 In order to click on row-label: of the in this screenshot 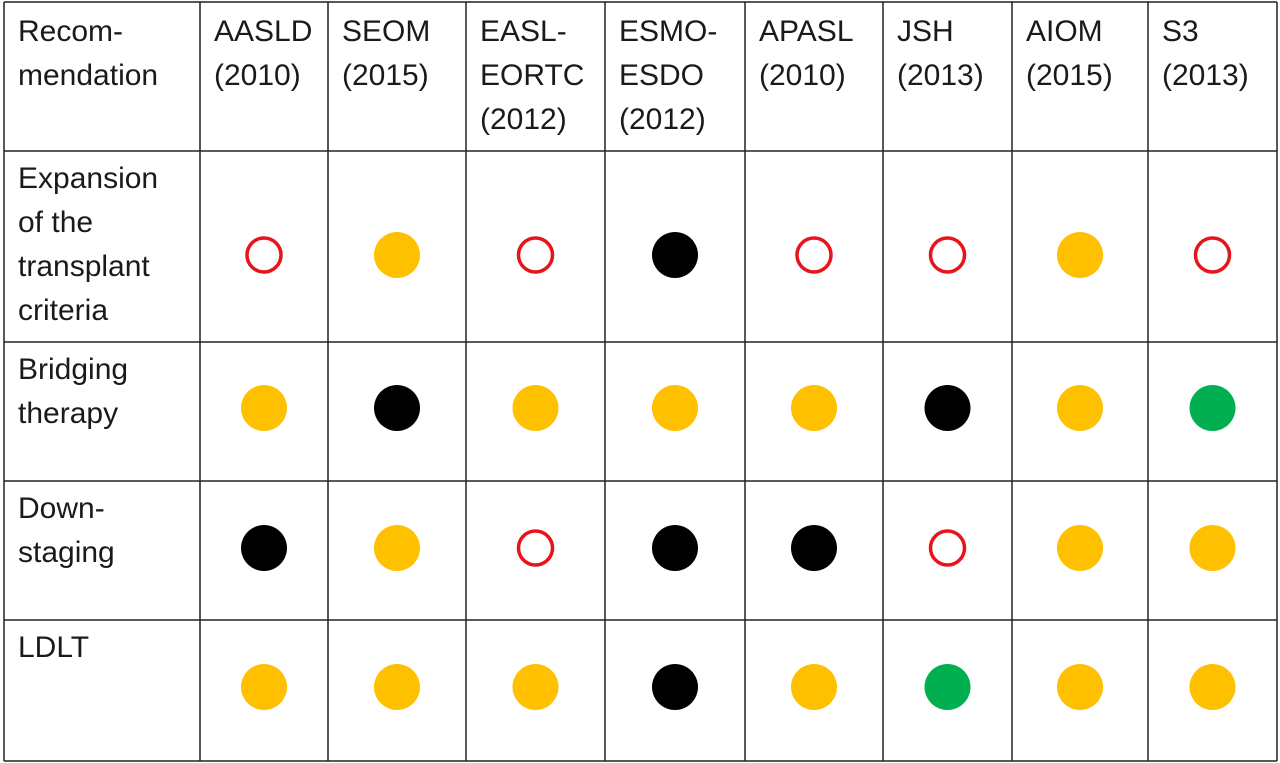, I will do `click(55, 222)`.